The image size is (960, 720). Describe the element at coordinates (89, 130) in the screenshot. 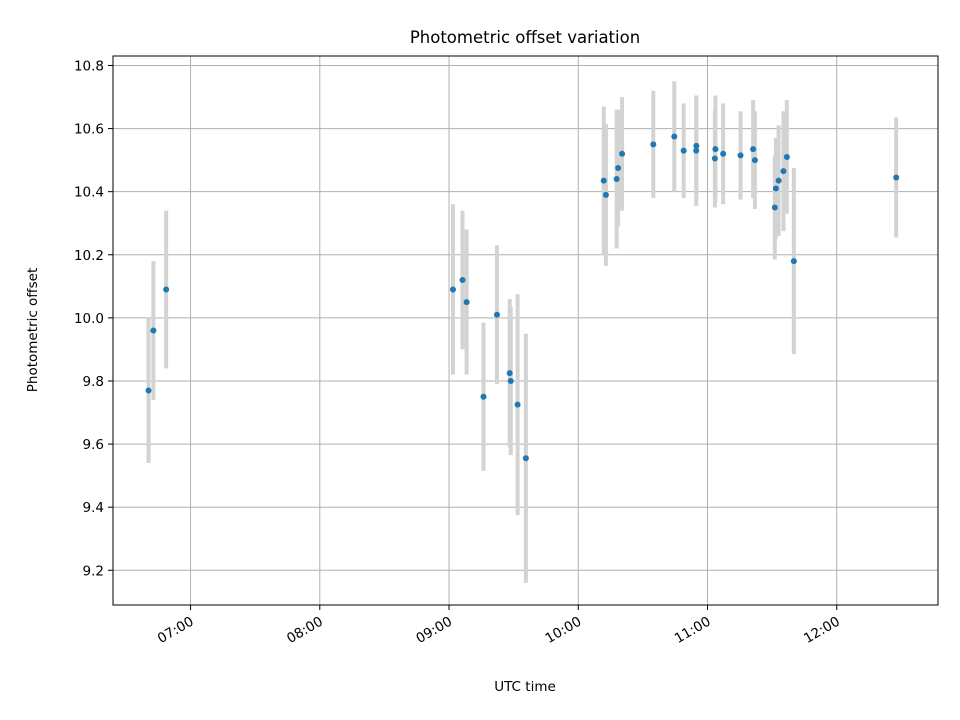

I see `y-tick-label: 10.6` at that location.